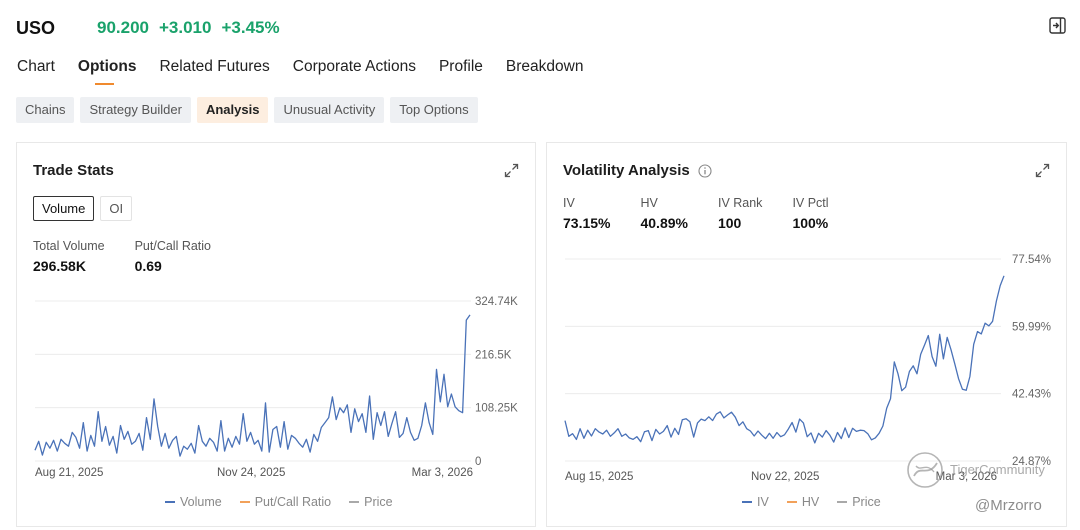 The image size is (1080, 530). I want to click on y-tick-label: 59.99%, so click(1031, 327).